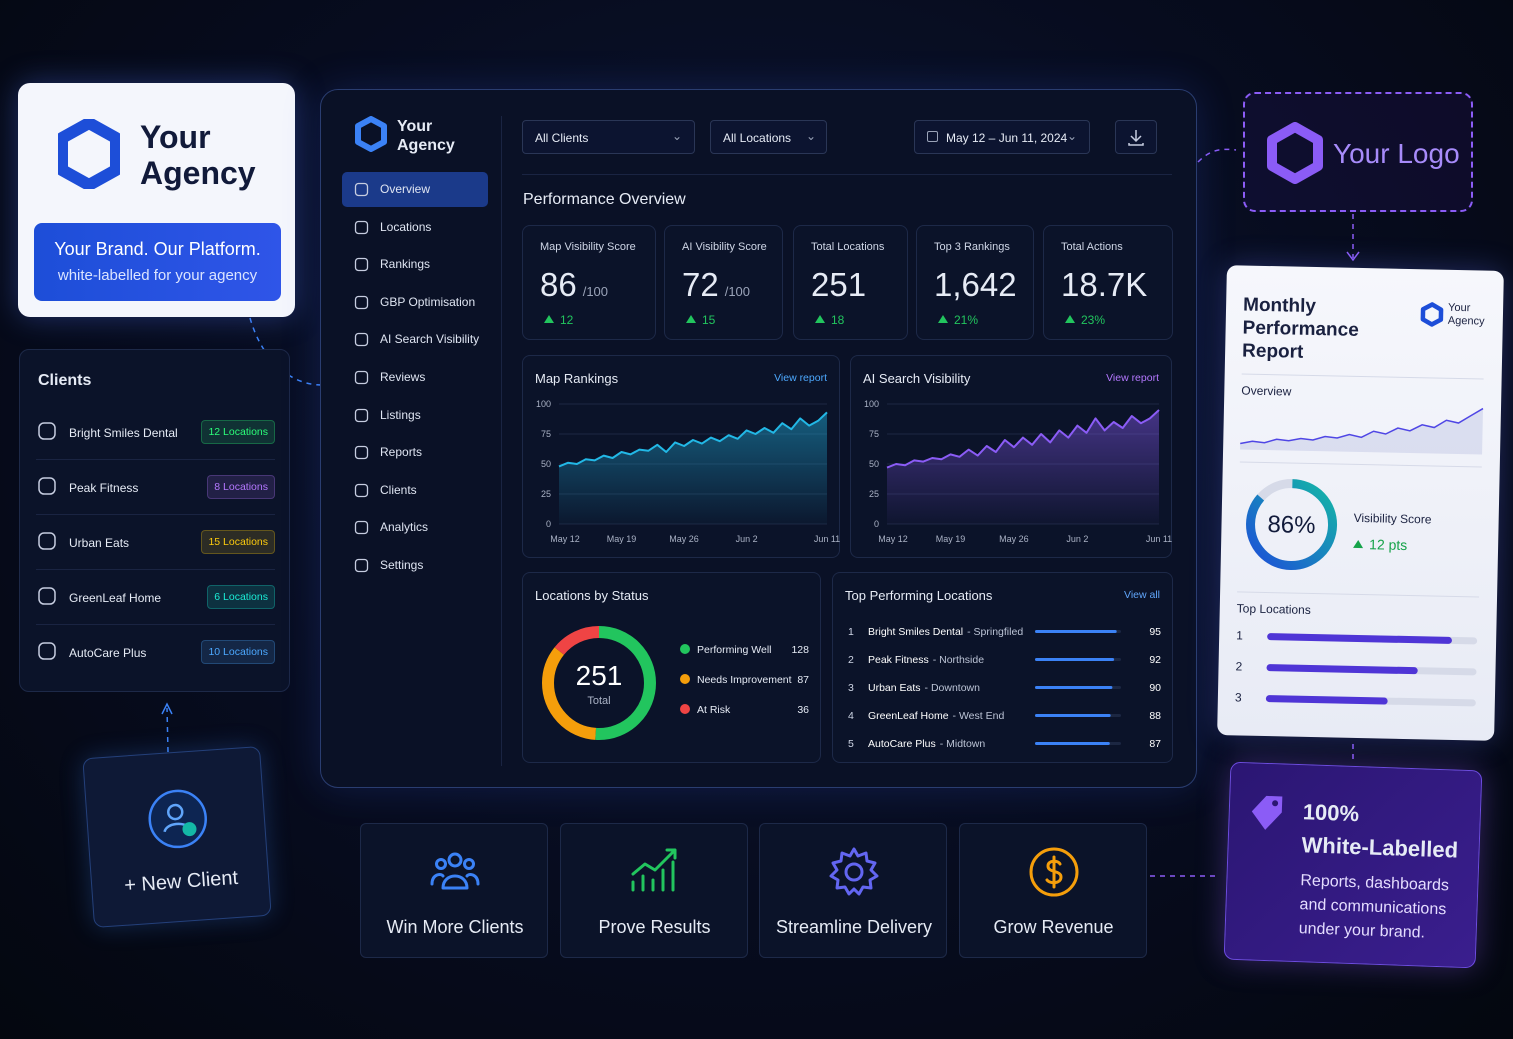 The width and height of the screenshot is (1513, 1039). I want to click on feature-card: Streamline Delivery, so click(853, 890).